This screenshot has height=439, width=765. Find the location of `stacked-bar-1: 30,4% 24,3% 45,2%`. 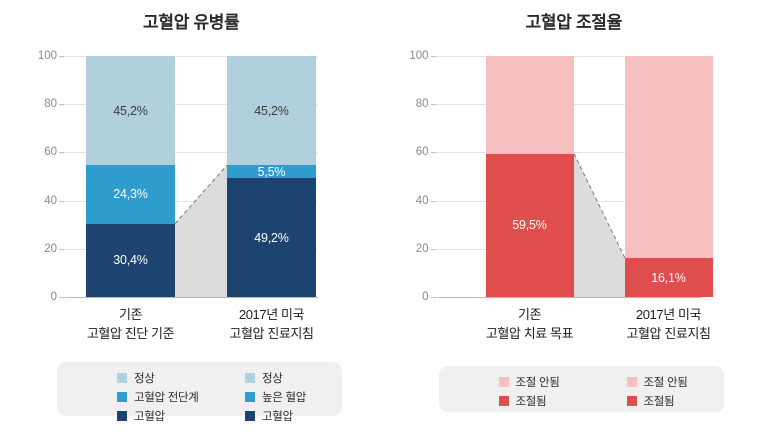

stacked-bar-1: 30,4% 24,3% 45,2% is located at coordinates (130, 176).